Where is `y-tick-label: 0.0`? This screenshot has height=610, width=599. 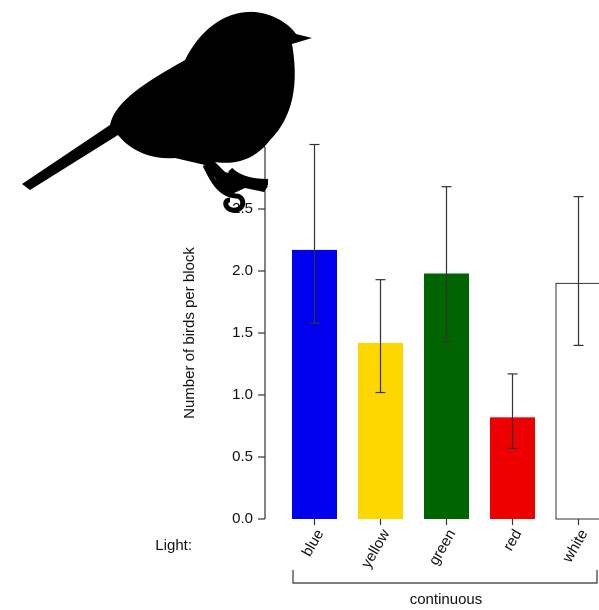
y-tick-label: 0.0 is located at coordinates (242, 518).